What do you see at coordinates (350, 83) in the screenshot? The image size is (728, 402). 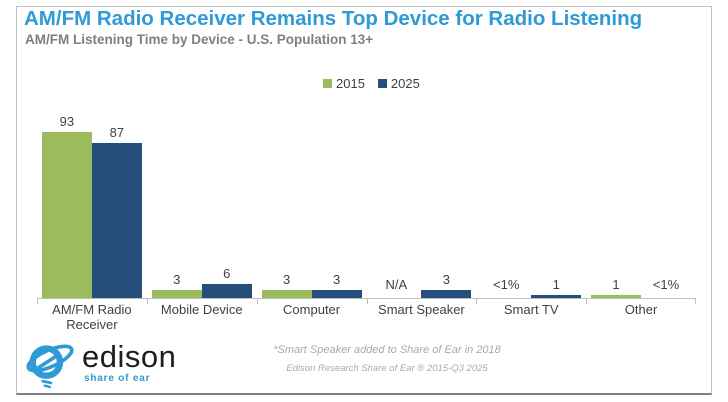 I see `legend-label: 2015` at bounding box center [350, 83].